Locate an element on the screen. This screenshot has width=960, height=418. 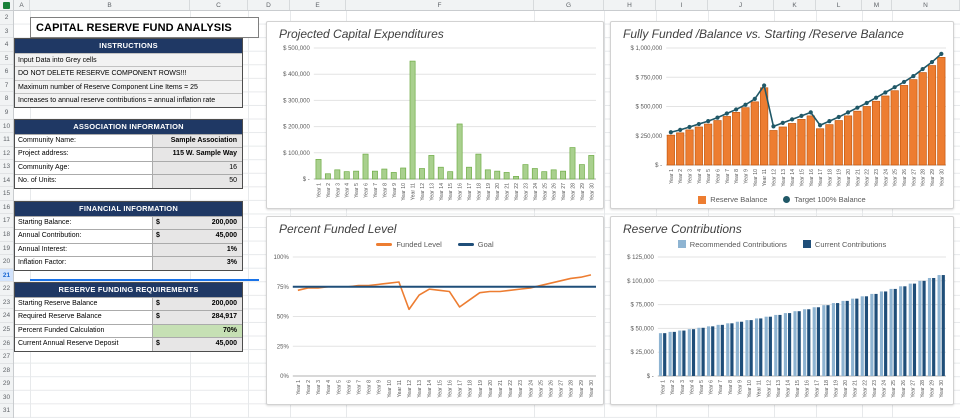
cell-input: 3% is located at coordinates (197, 263).